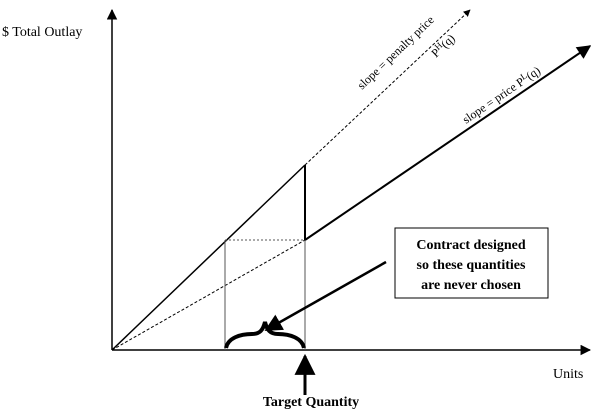 Image resolution: width=597 pixels, height=410 pixels. Describe the element at coordinates (443, 46) in the screenshot. I see `penalty-curve-label: PH(q)` at that location.